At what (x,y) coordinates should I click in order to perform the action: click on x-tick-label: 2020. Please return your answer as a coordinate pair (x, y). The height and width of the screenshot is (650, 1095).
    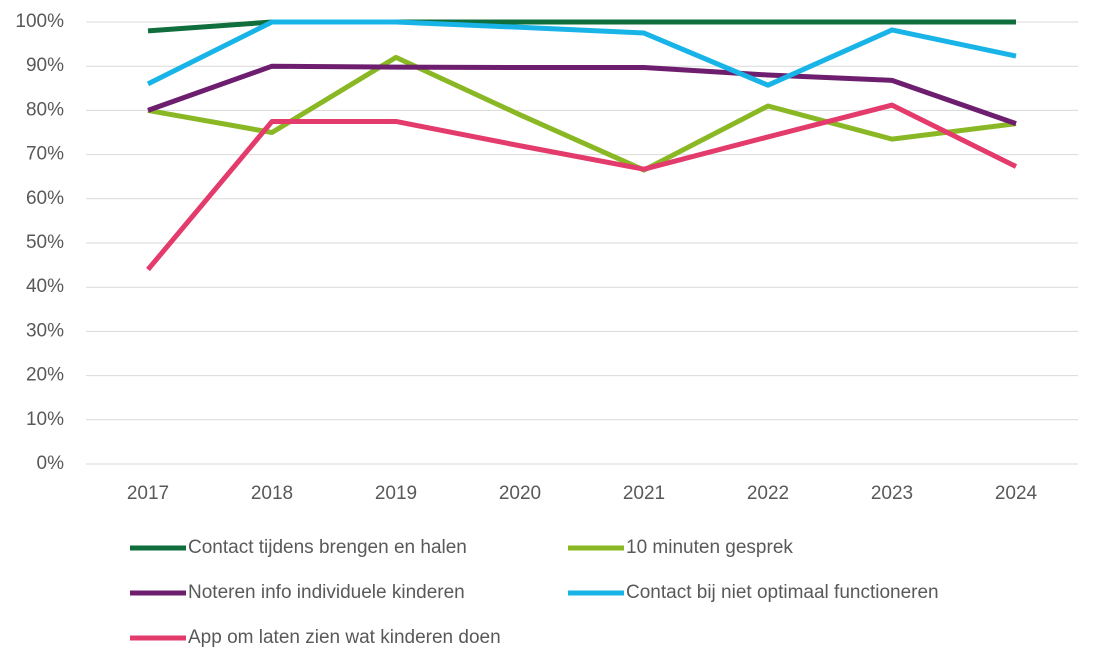
    Looking at the image, I should click on (520, 493).